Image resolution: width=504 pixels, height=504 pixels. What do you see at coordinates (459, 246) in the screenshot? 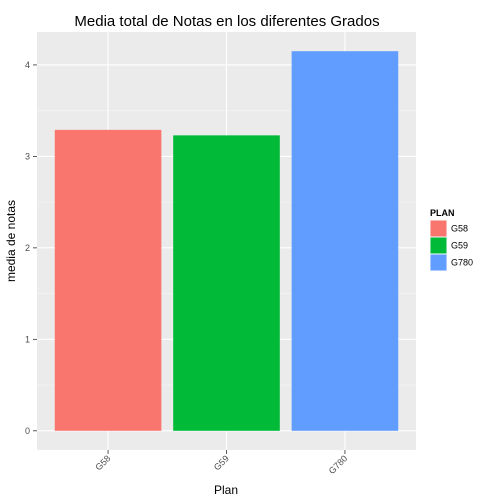
I see `legend-label-g59: G59` at bounding box center [459, 246].